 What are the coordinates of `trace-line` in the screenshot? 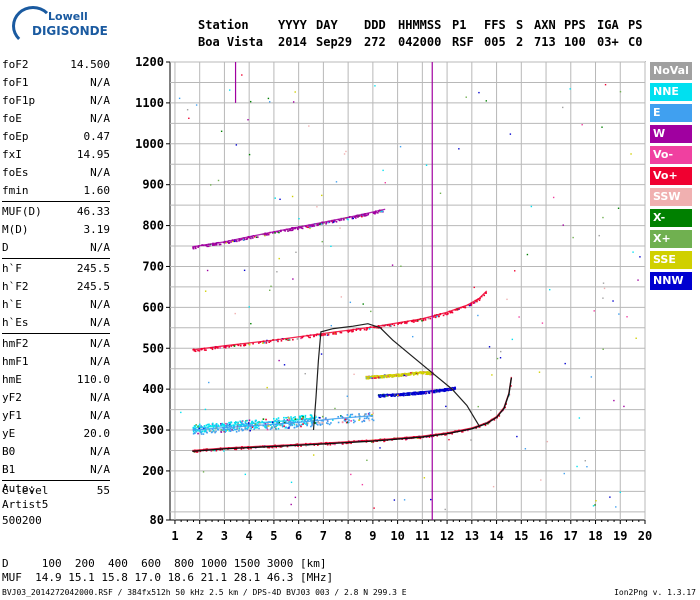 It's located at (282, 423).